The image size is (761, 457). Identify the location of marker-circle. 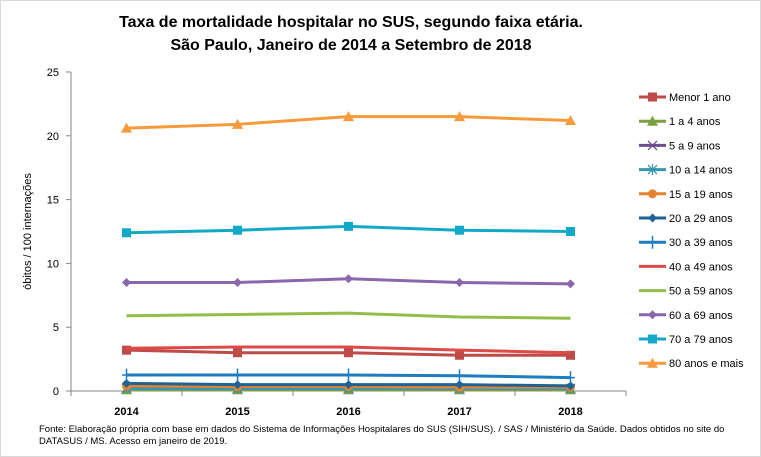
(652, 194).